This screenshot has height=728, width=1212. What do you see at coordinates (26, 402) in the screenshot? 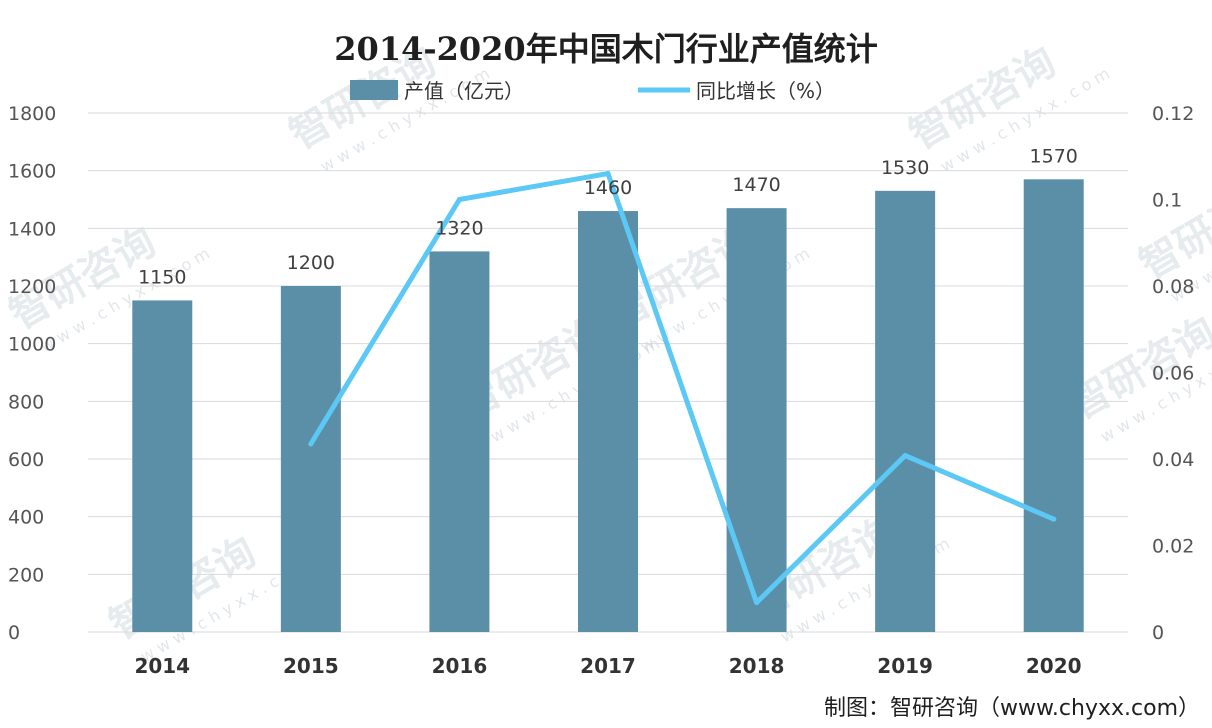
I see `y-left-tick-label: 800` at bounding box center [26, 402].